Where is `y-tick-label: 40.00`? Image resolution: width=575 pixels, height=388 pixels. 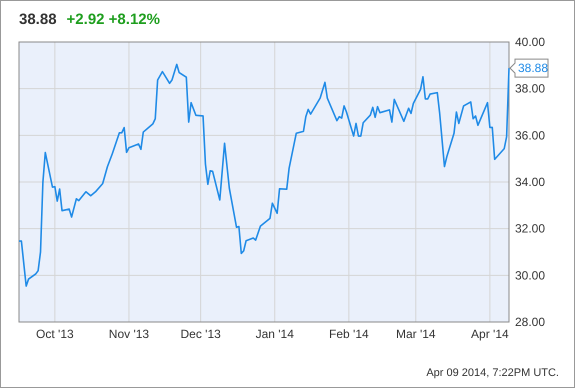 y-tick-label: 40.00 is located at coordinates (530, 42).